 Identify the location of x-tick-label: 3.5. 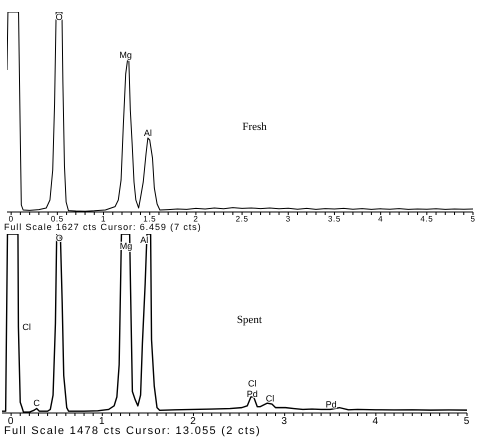
(334, 219).